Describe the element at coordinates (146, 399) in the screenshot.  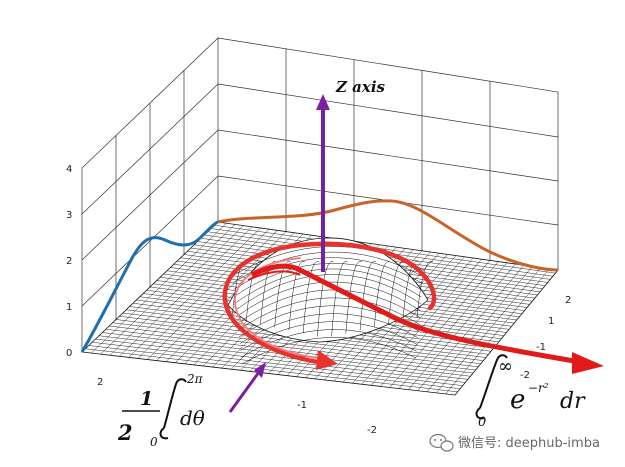
I see `theta-factor-numerator: 1` at that location.